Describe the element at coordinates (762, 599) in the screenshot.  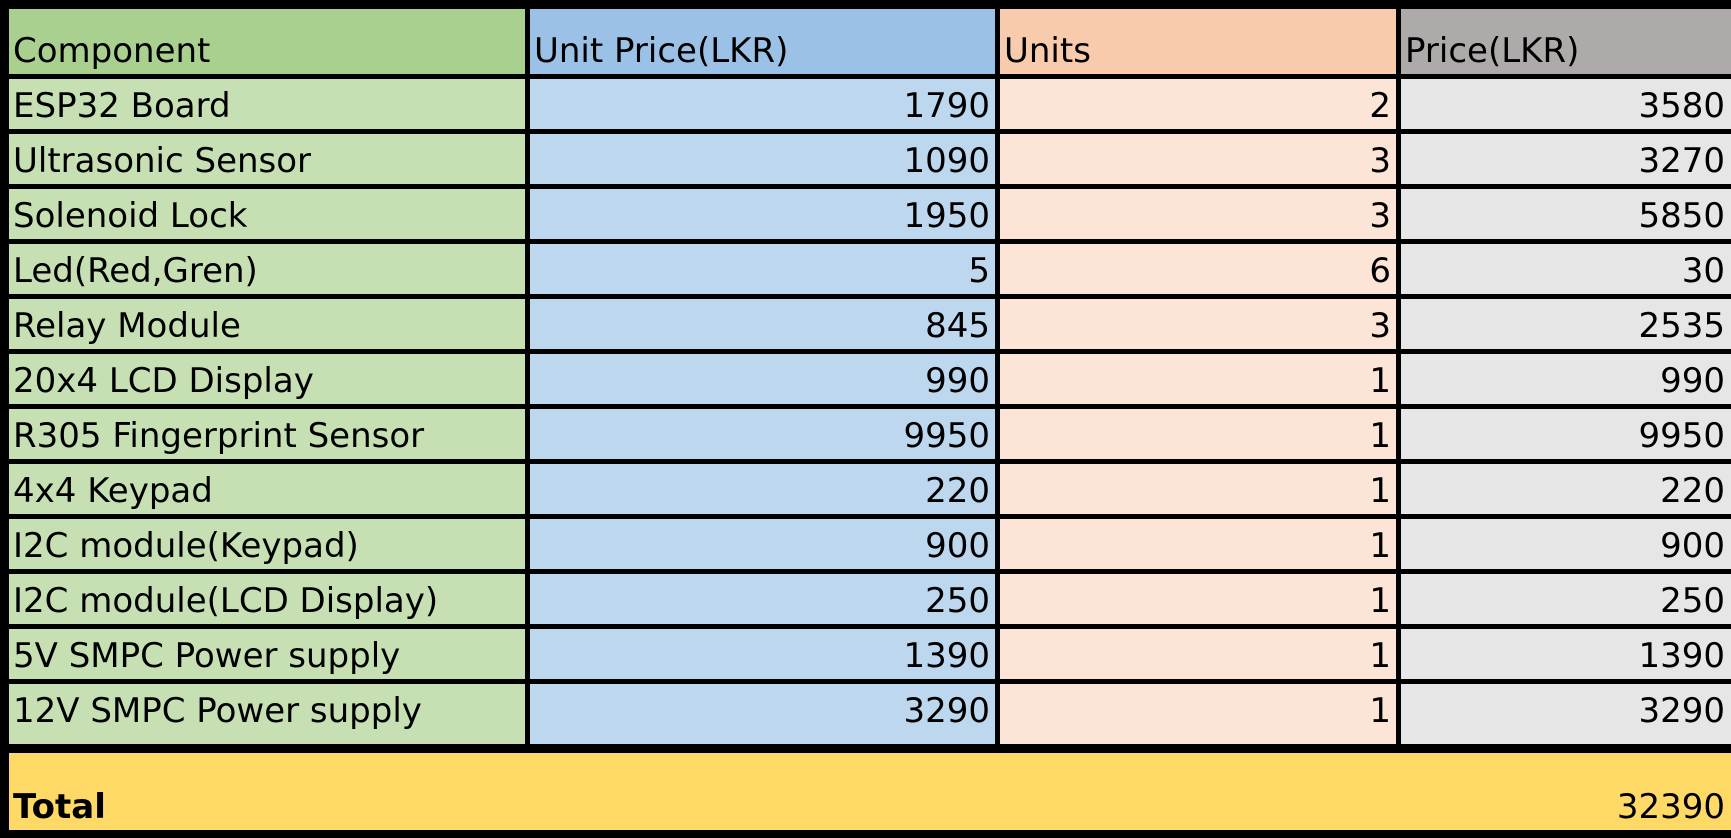
I see `unit-price-cell: 250` at that location.